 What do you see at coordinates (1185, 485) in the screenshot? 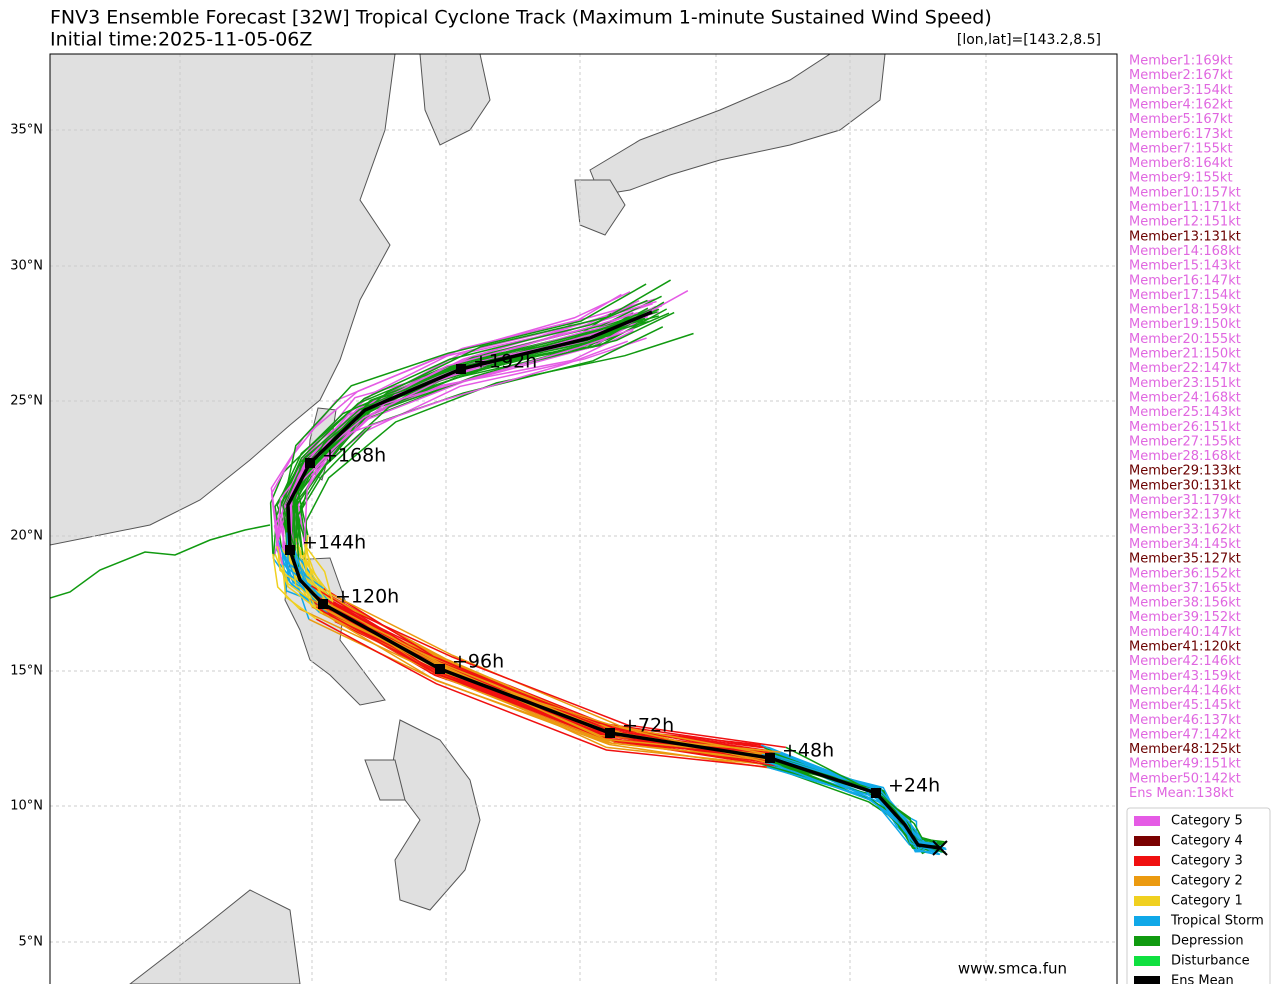
I see `member-label: Member30:131kt` at bounding box center [1185, 485].